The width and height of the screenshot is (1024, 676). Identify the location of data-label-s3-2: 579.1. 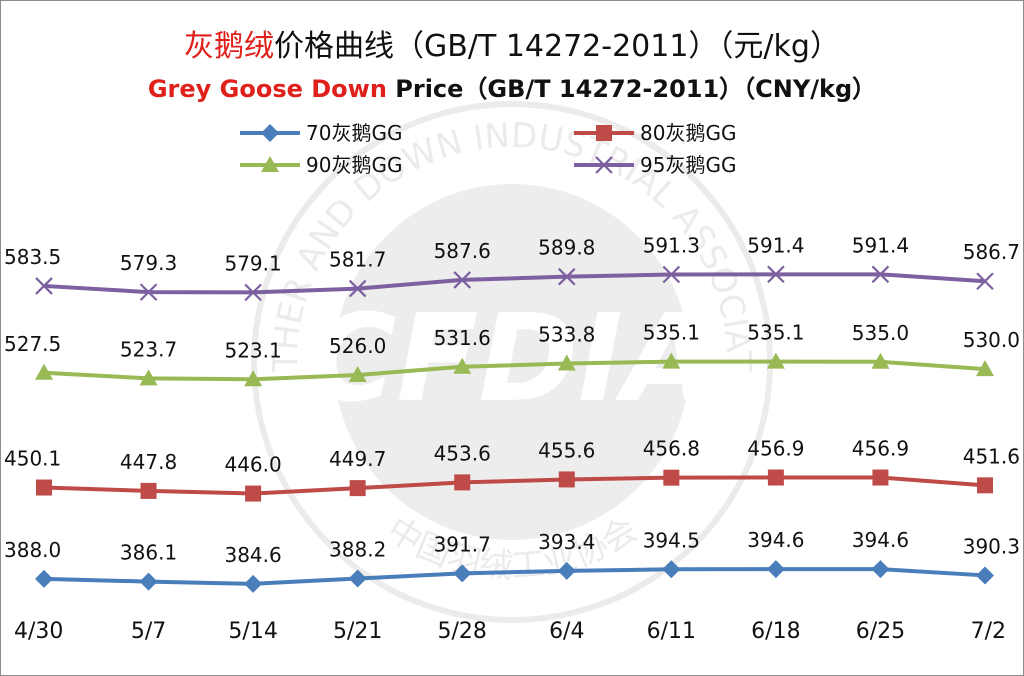
(252, 263).